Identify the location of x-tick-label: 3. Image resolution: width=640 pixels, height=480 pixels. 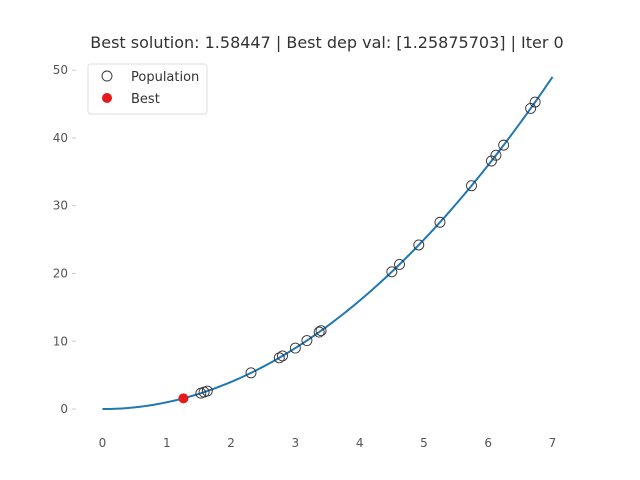
(296, 443).